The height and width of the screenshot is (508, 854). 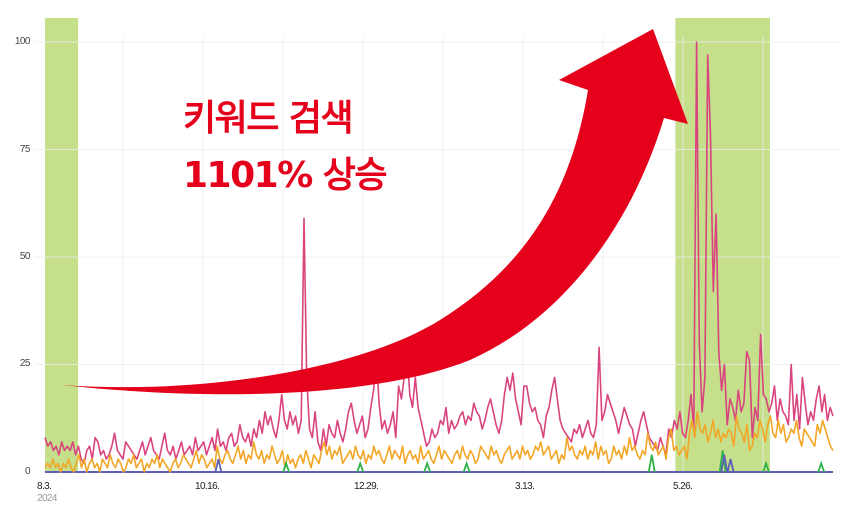 What do you see at coordinates (207, 486) in the screenshot?
I see `x-tick-10-16: 10.16.` at bounding box center [207, 486].